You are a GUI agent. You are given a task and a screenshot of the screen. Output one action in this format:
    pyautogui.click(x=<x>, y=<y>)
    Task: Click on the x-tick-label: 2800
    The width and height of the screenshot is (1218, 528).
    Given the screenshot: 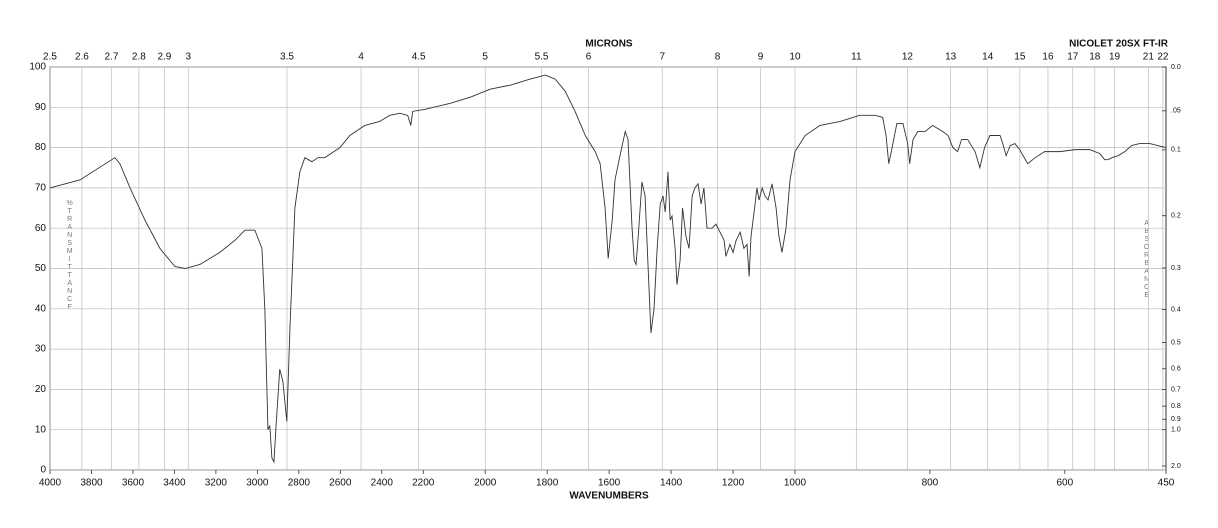 What is the action you would take?
    pyautogui.click(x=299, y=483)
    